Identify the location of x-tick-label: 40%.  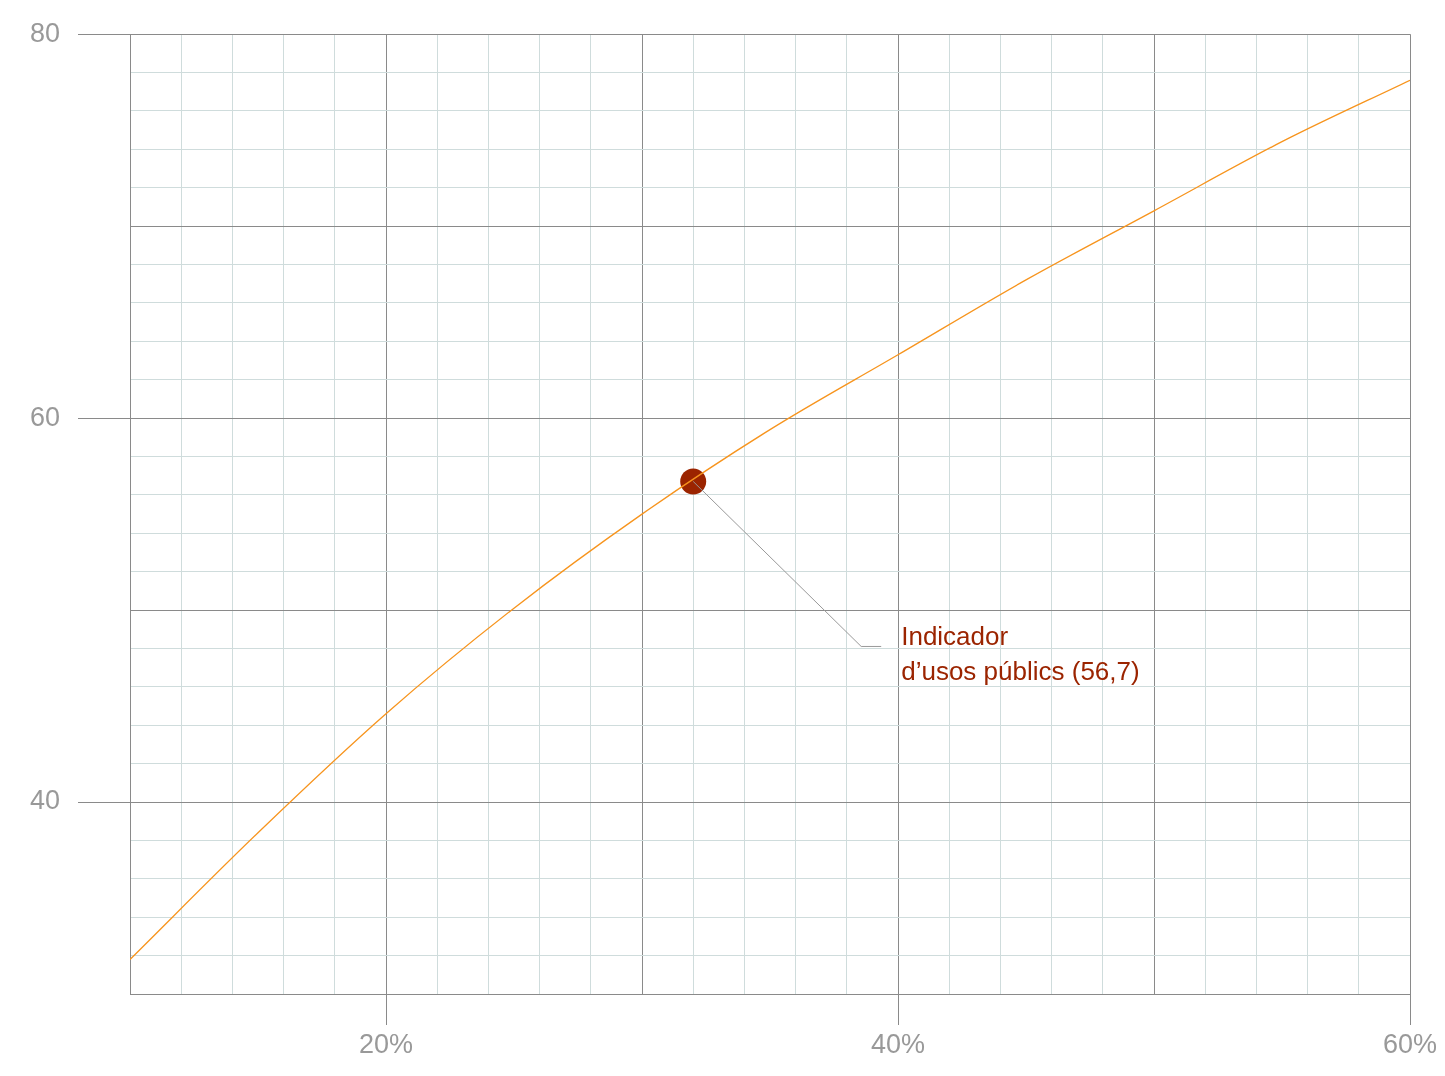
(898, 1043).